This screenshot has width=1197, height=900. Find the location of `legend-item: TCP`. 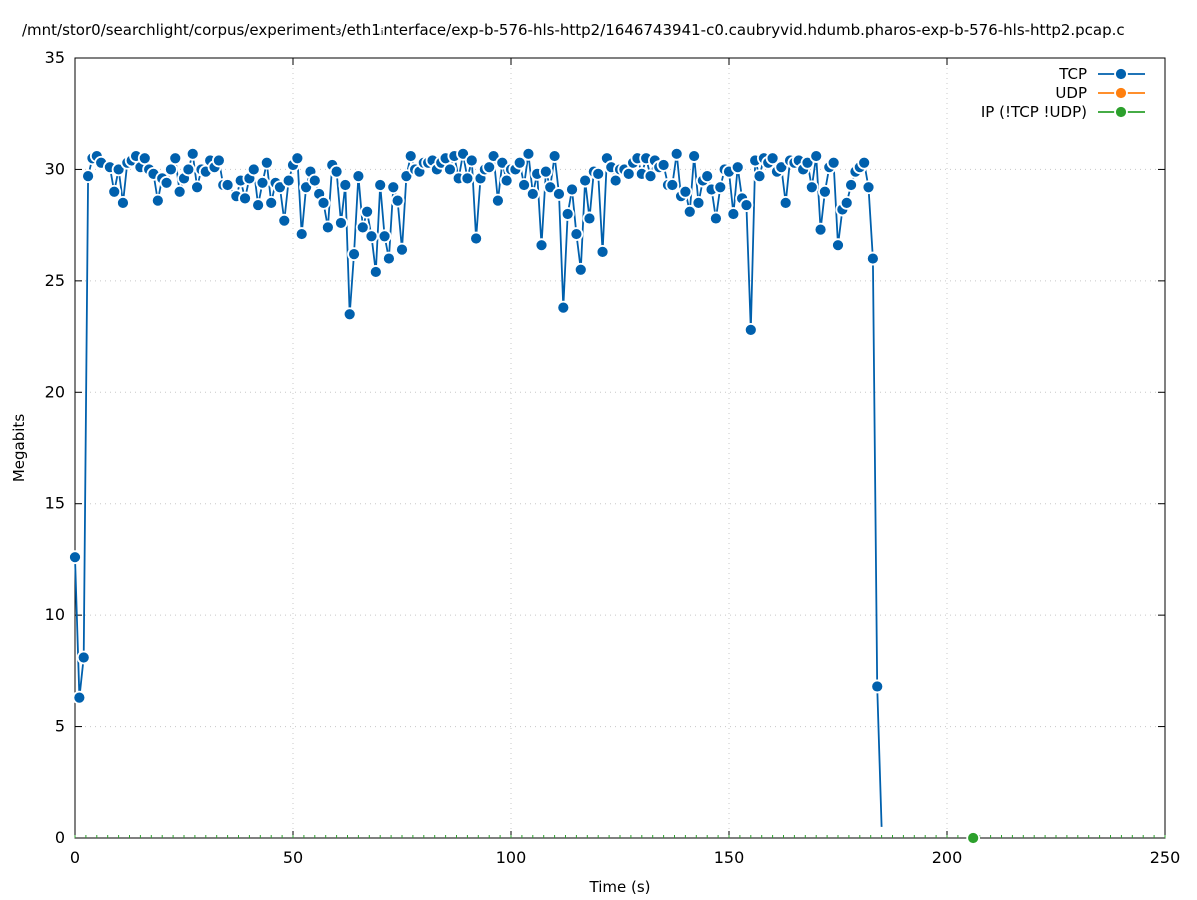

legend-item: TCP is located at coordinates (1101, 74).